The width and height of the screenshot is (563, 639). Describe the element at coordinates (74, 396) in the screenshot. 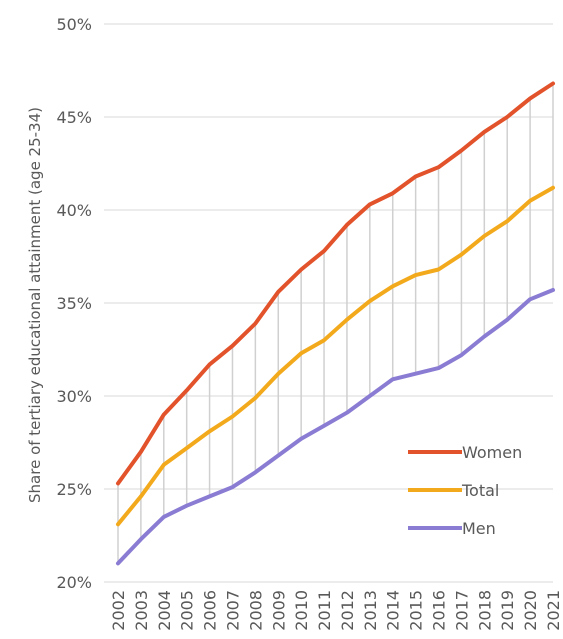

I see `y-tick-label: 30%` at that location.